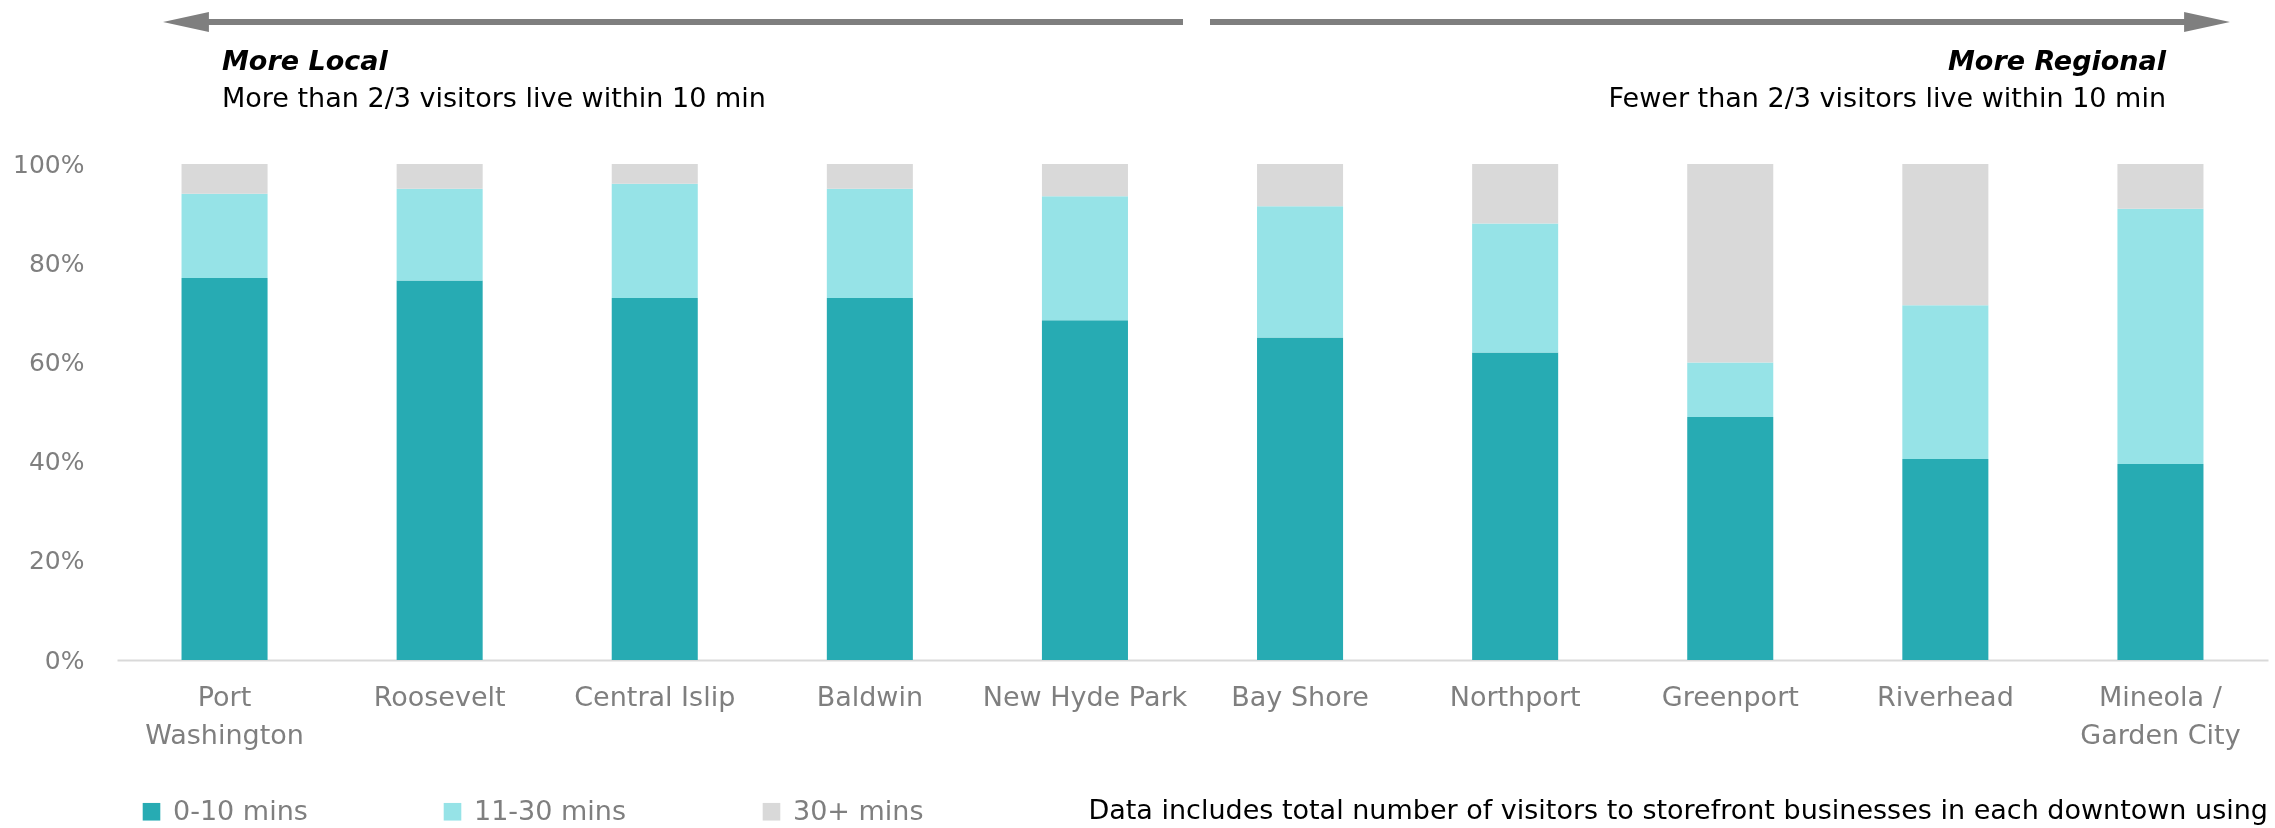  Describe the element at coordinates (56, 561) in the screenshot. I see `y-tick-label: 20%` at that location.